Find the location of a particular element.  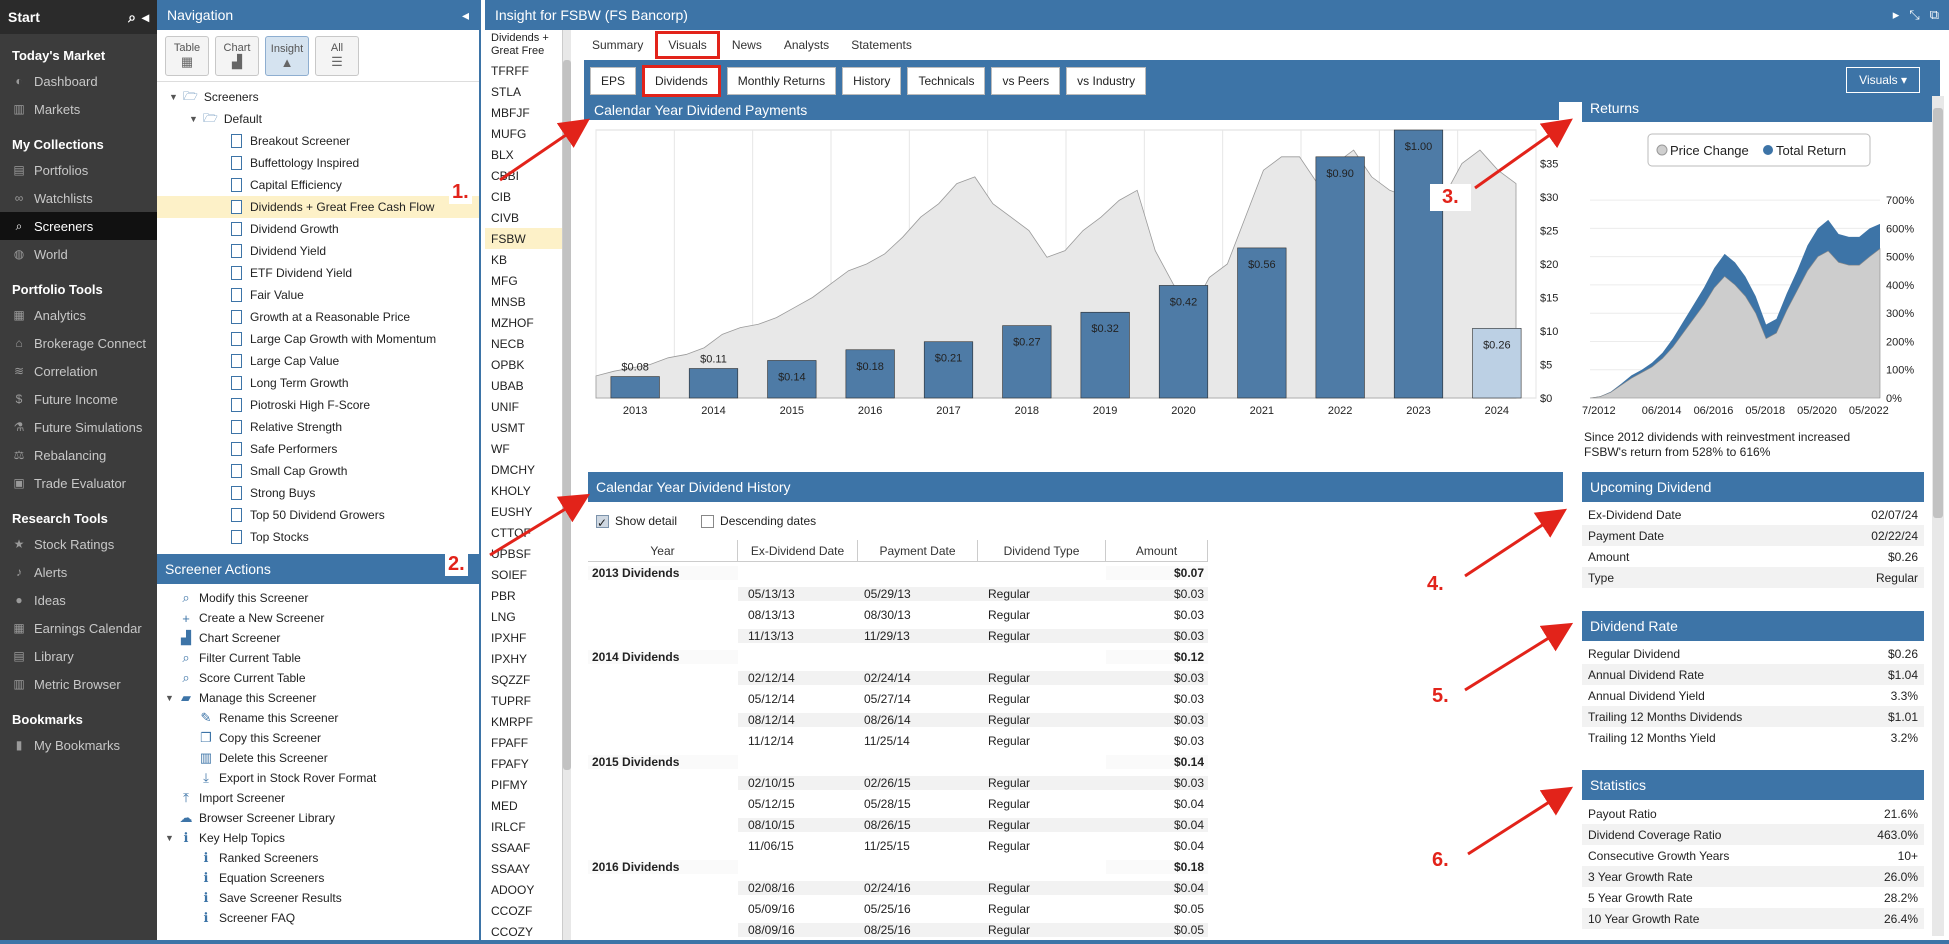

view-chart-button: Chart ▟ is located at coordinates (237, 56).